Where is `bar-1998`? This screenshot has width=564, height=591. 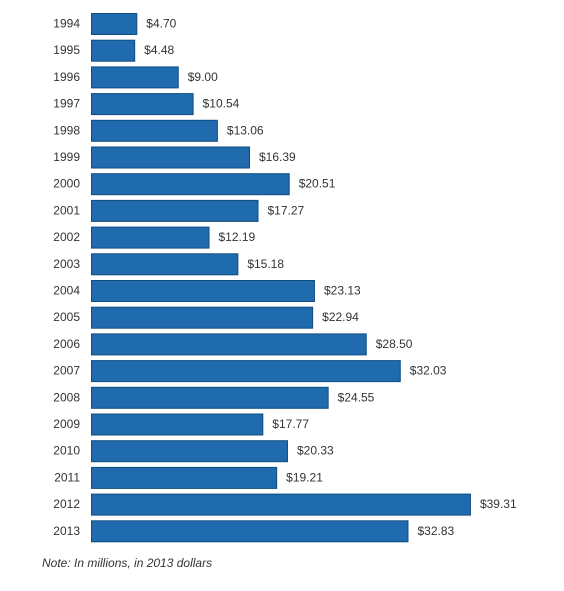
bar-1998 is located at coordinates (154, 130).